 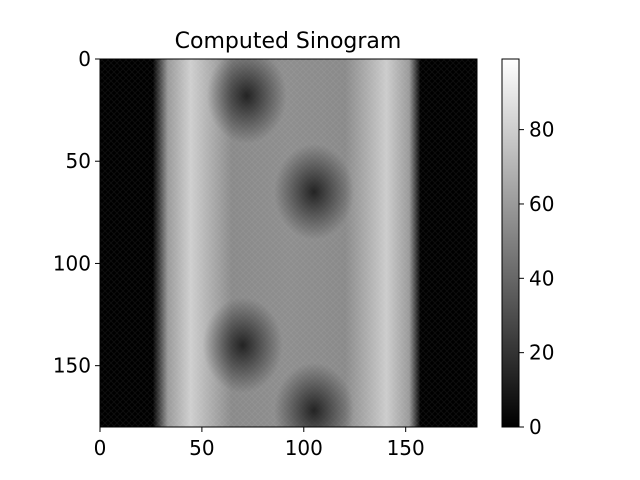 What do you see at coordinates (100, 448) in the screenshot?
I see `x-tick-label: 0` at bounding box center [100, 448].